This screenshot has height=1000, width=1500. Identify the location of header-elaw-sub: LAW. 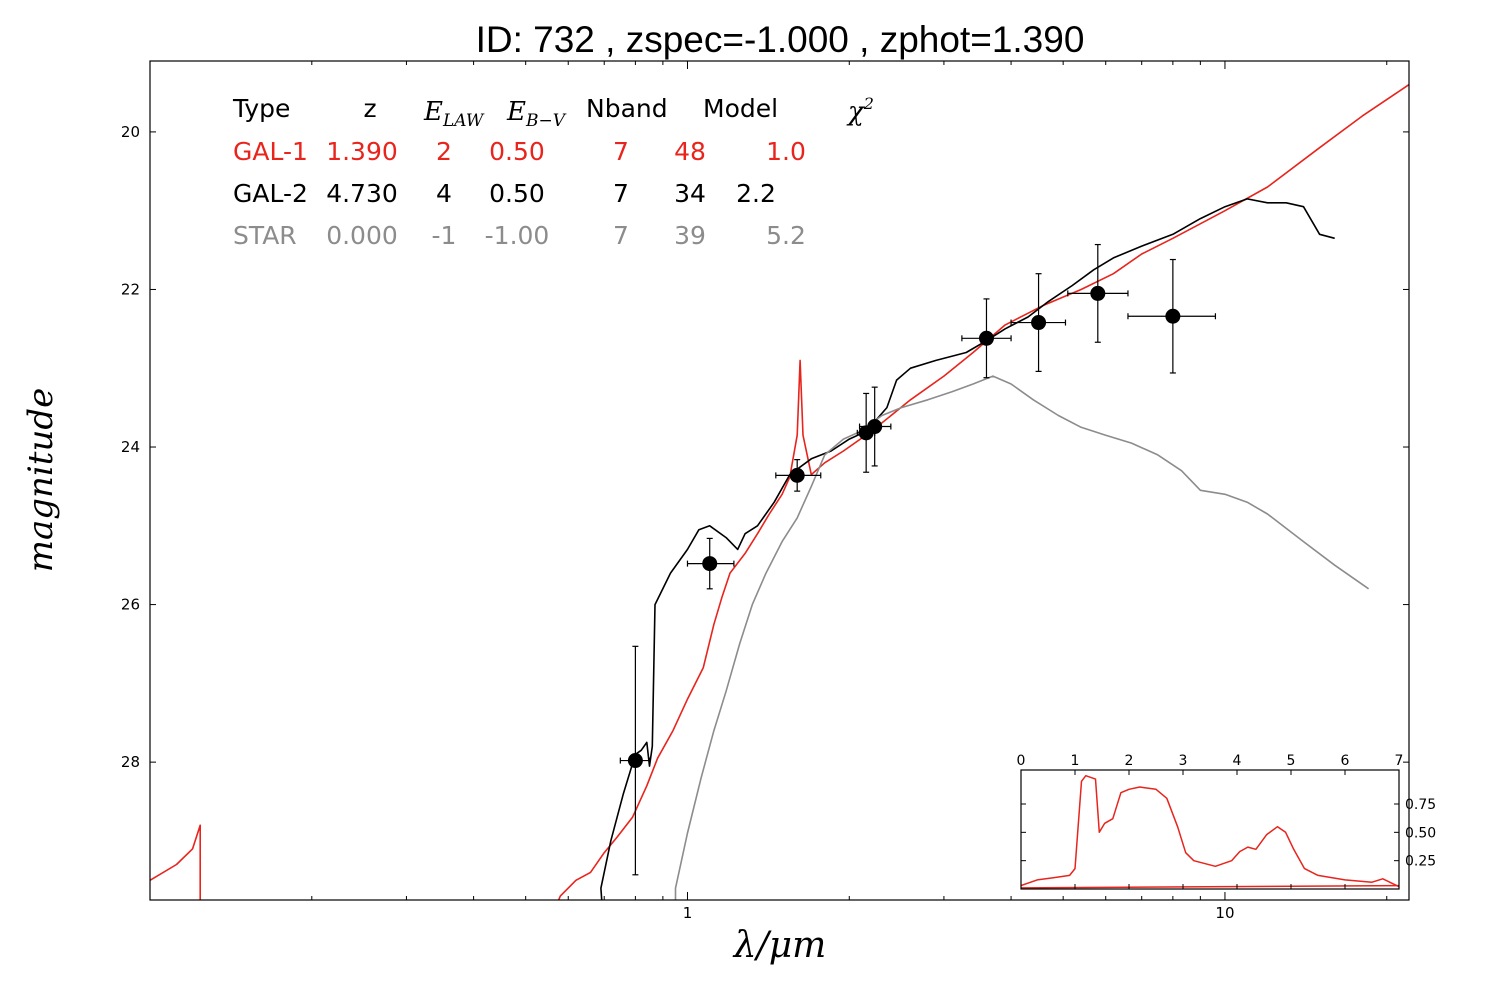
(463, 121).